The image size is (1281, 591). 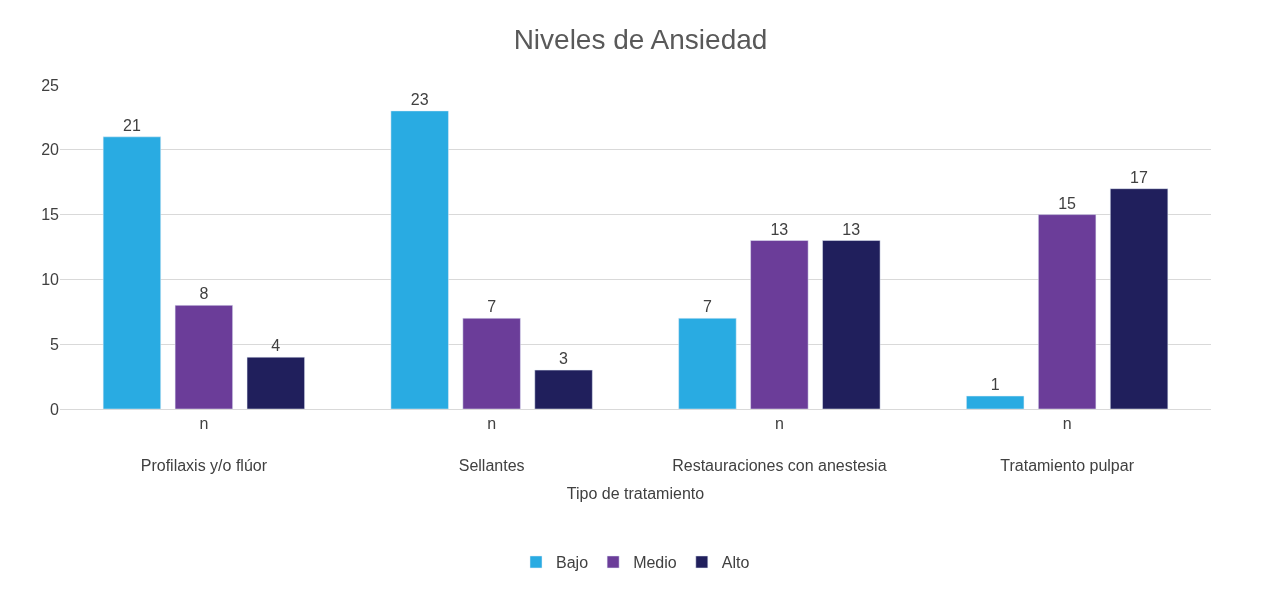 I want to click on data-label: 23, so click(x=419, y=99).